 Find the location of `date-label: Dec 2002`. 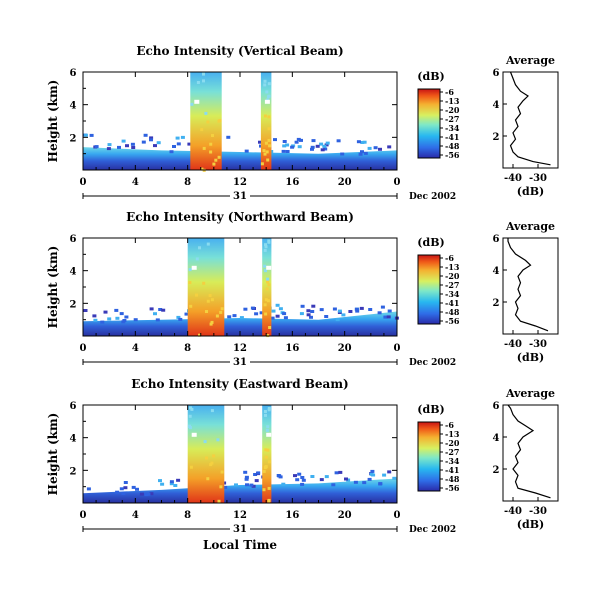

date-label: Dec 2002 is located at coordinates (432, 197).